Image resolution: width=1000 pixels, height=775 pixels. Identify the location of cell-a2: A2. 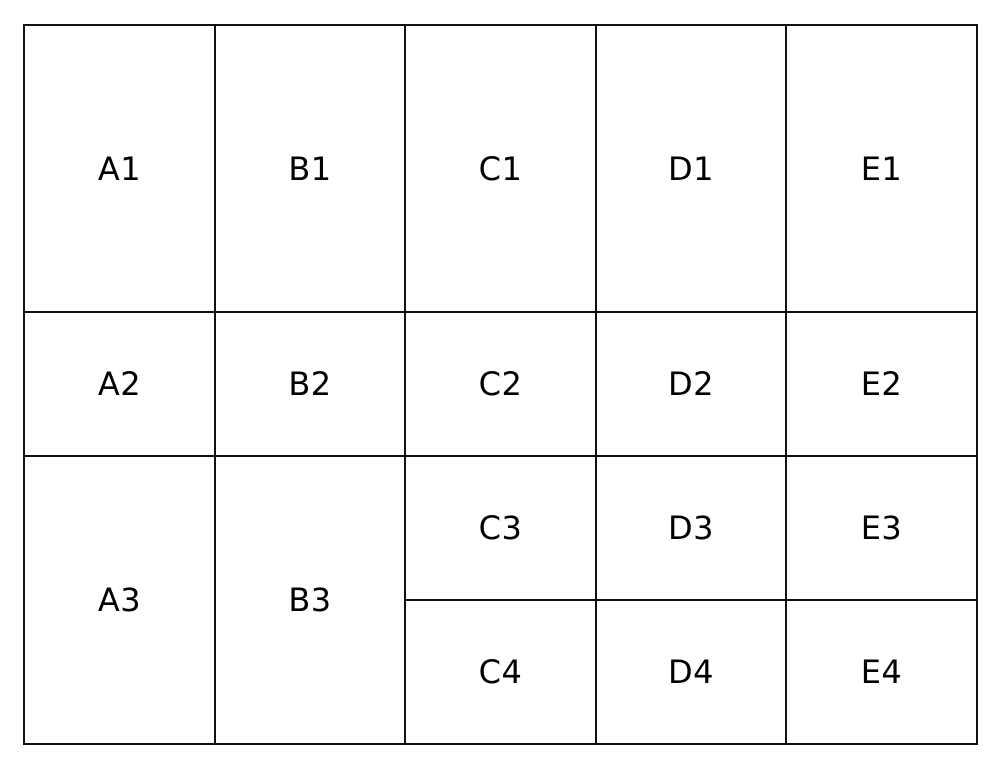
(119, 384).